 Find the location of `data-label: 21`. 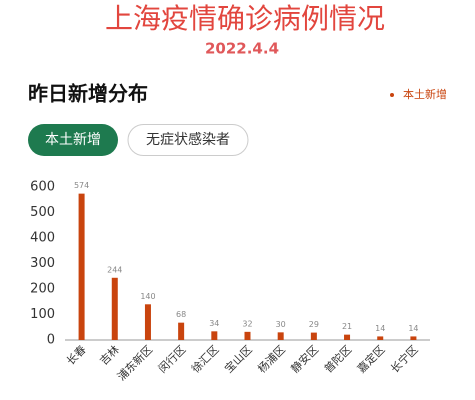

data-label: 21 is located at coordinates (347, 326).